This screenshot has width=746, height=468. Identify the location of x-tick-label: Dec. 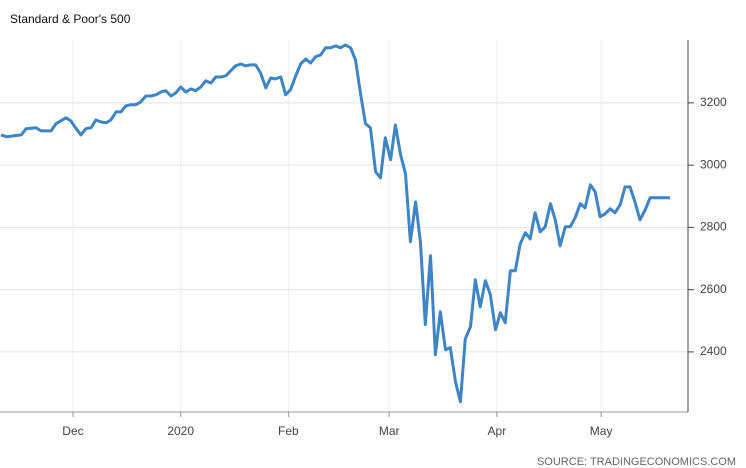
(72, 431).